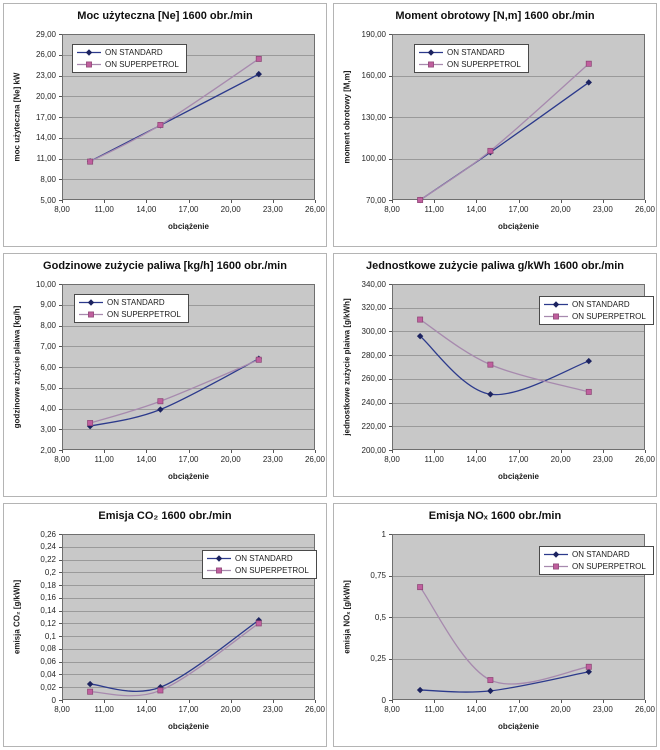 The image size is (660, 750). Describe the element at coordinates (48, 534) in the screenshot. I see `y-tick-label: 0,26` at that location.